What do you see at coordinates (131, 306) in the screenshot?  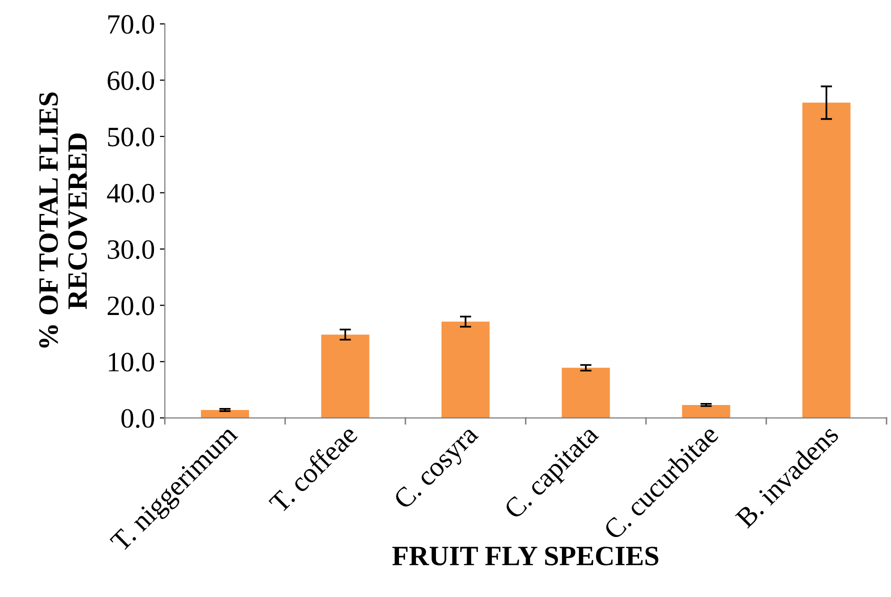 I see `y-tick-label: 20.0` at bounding box center [131, 306].